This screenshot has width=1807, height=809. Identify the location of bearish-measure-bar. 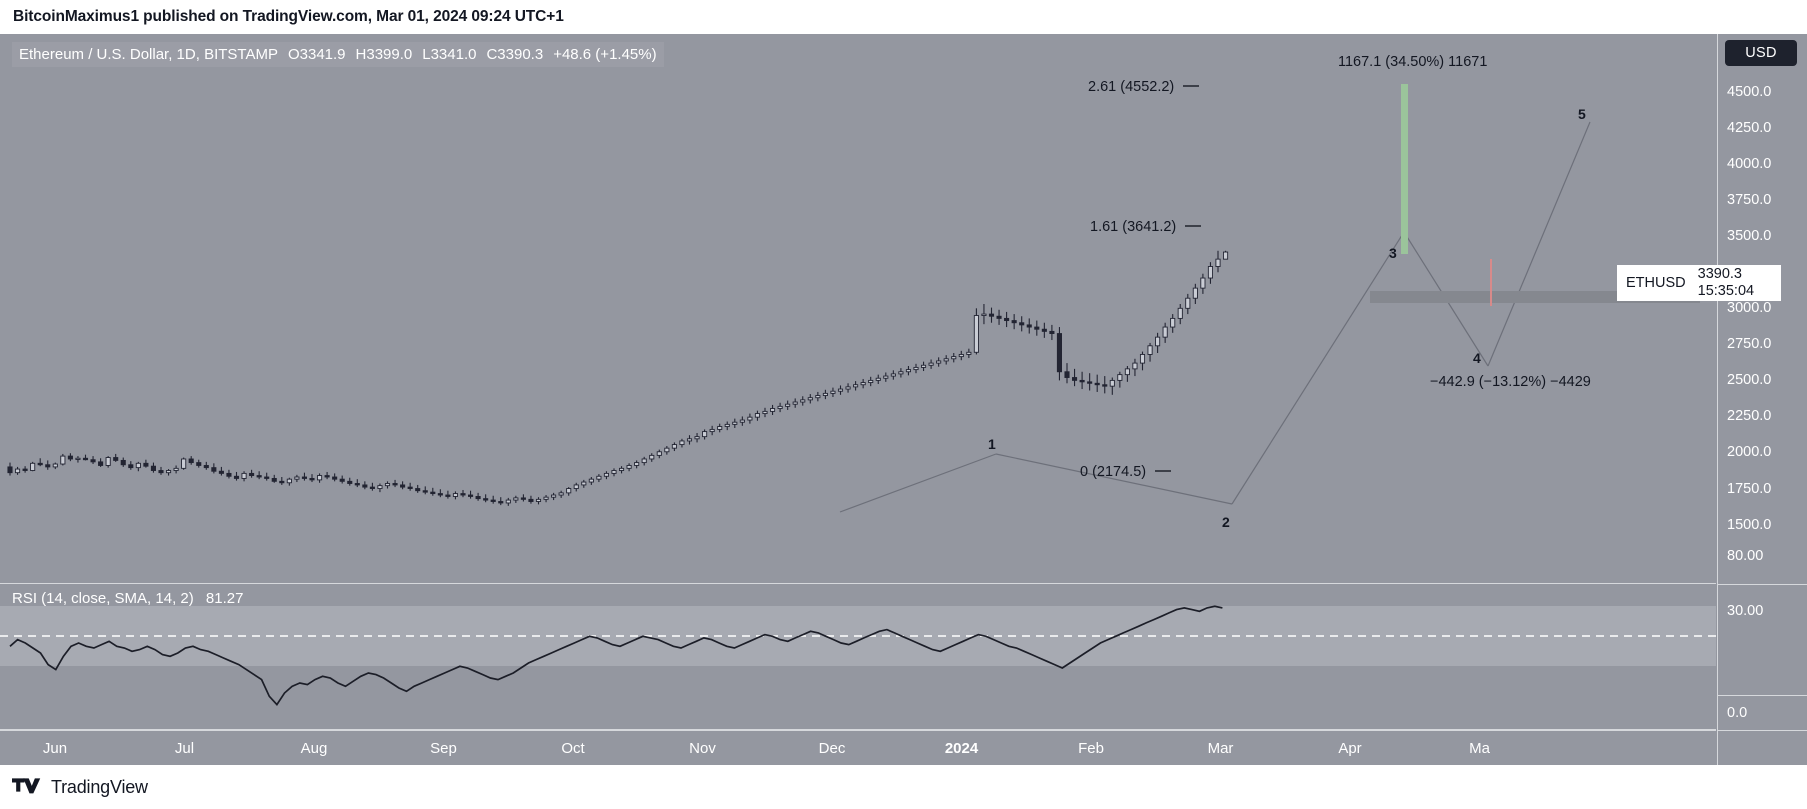
(1491, 282).